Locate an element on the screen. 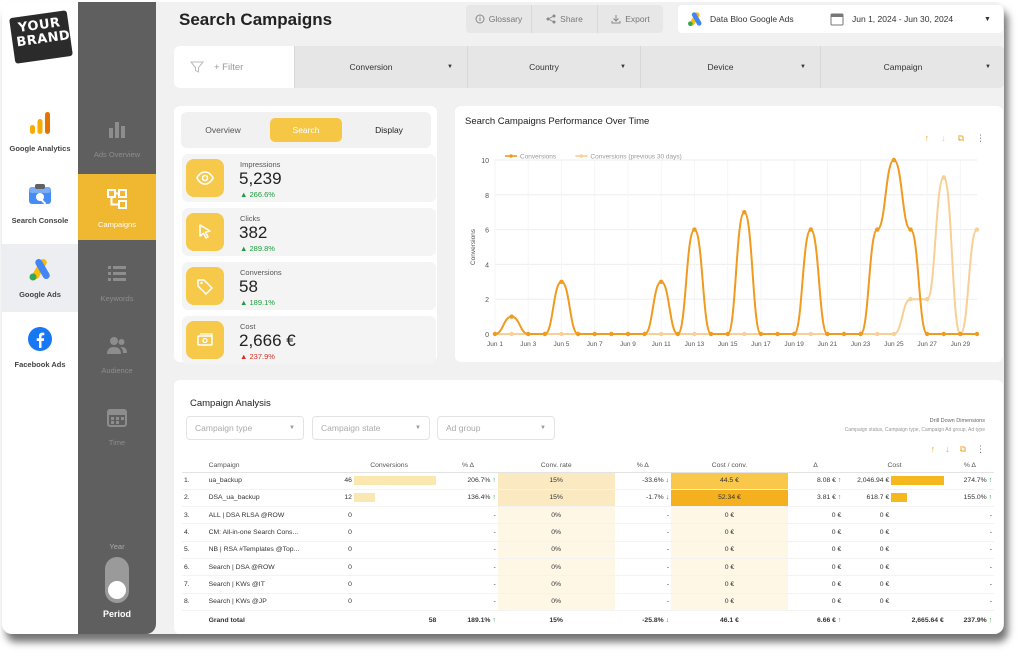 Image resolution: width=1024 pixels, height=657 pixels. report-nav: Ads Overview Campaigns Keywords is located at coordinates (117, 318).